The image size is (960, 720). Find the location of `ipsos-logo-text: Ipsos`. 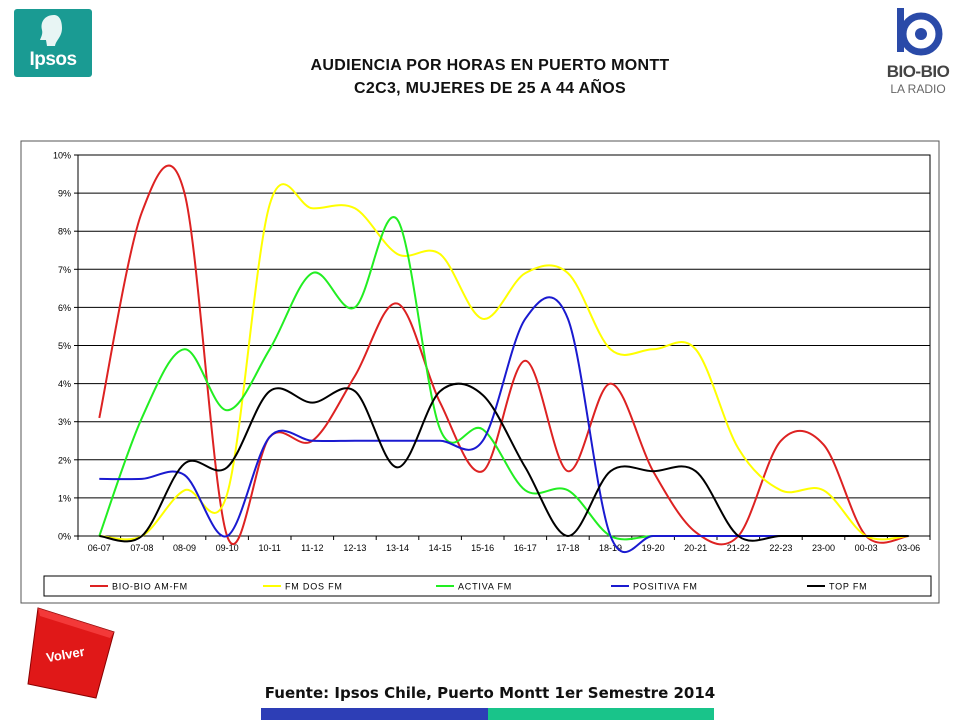

ipsos-logo-text: Ipsos is located at coordinates (53, 59).